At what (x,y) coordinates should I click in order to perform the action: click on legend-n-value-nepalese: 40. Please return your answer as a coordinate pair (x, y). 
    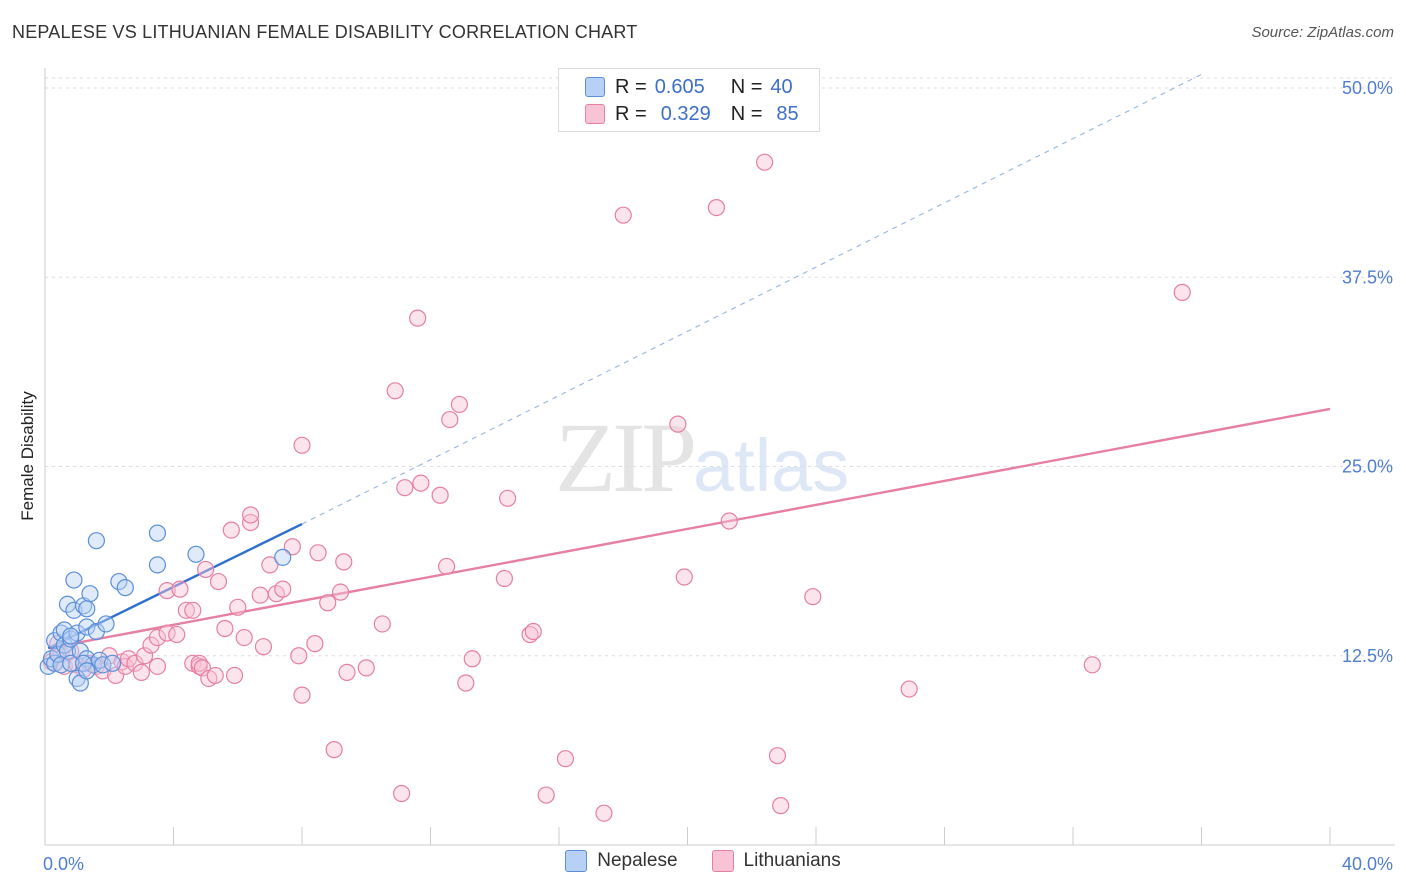
    Looking at the image, I should click on (781, 86).